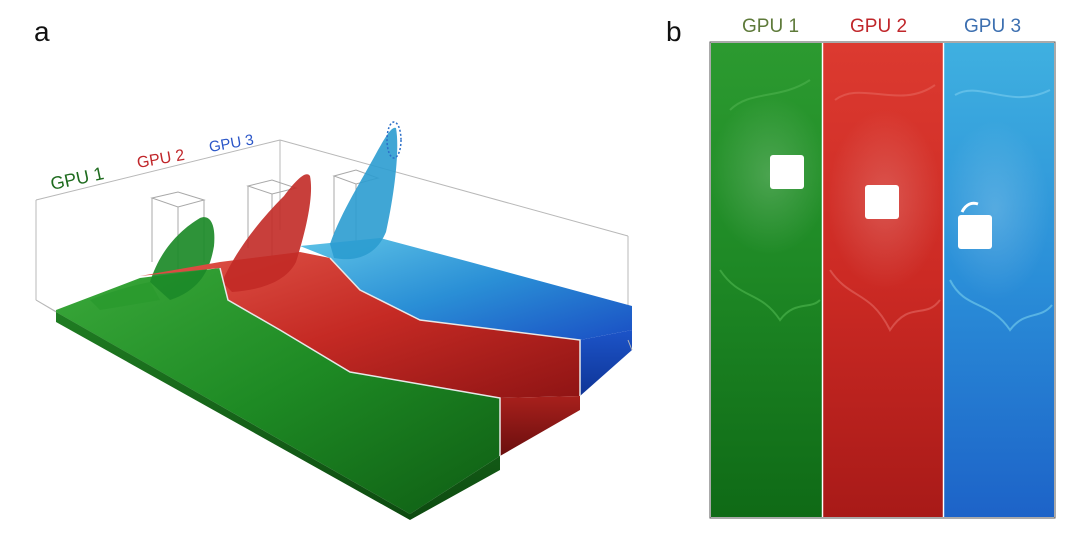  What do you see at coordinates (77, 178) in the screenshot?
I see `gpu1-label-3d: GPU 1` at bounding box center [77, 178].